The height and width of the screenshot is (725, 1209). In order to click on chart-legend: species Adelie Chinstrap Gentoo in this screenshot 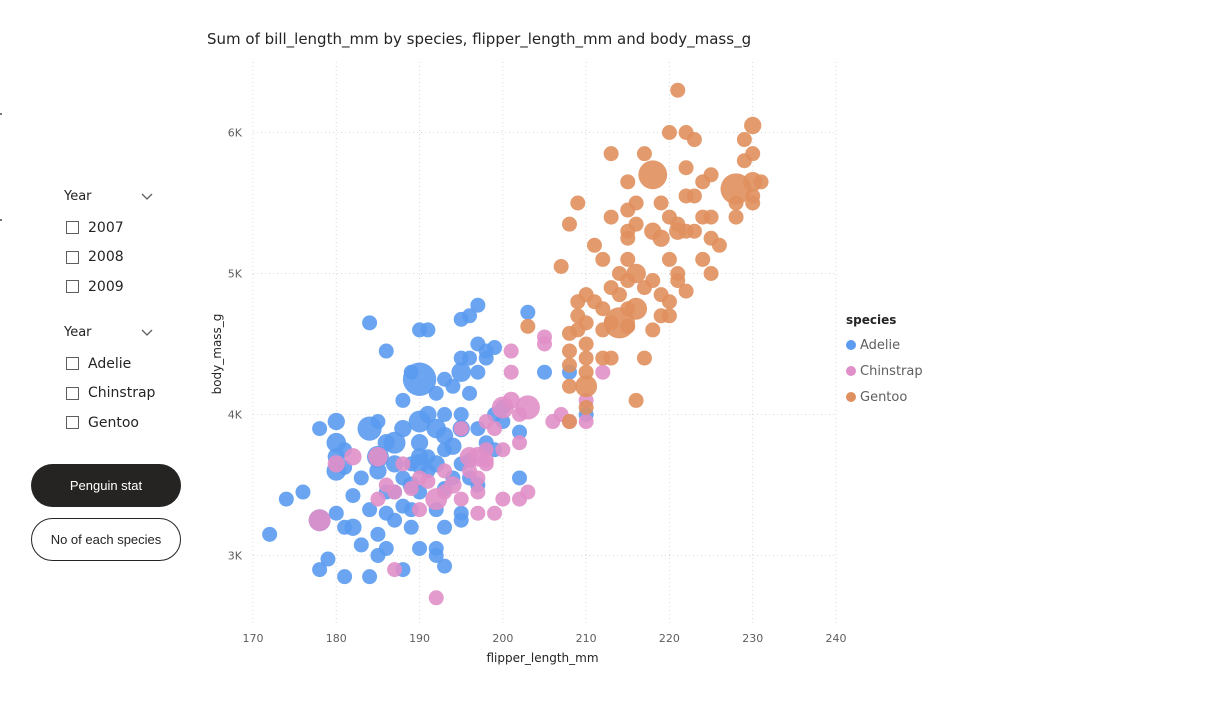, I will do `click(884, 361)`.